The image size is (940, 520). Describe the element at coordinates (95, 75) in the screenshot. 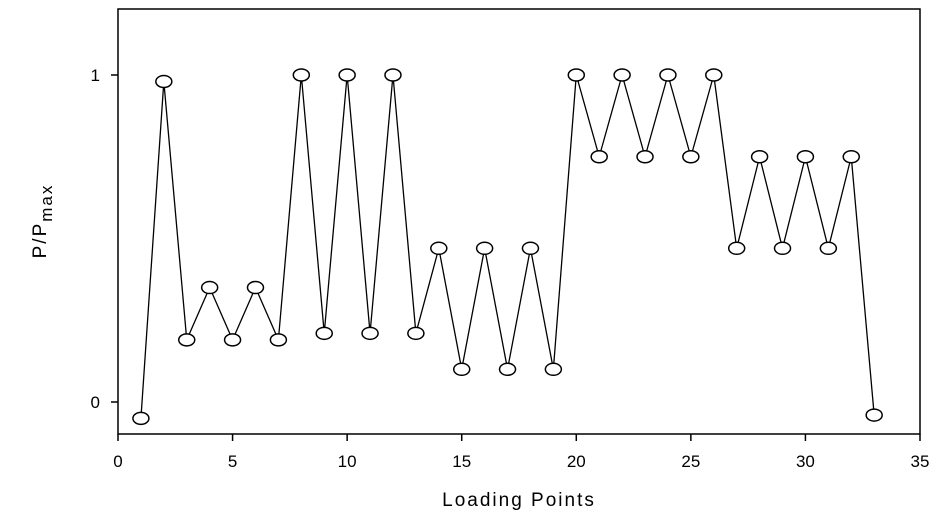

I see `y-tick-label: 1` at that location.